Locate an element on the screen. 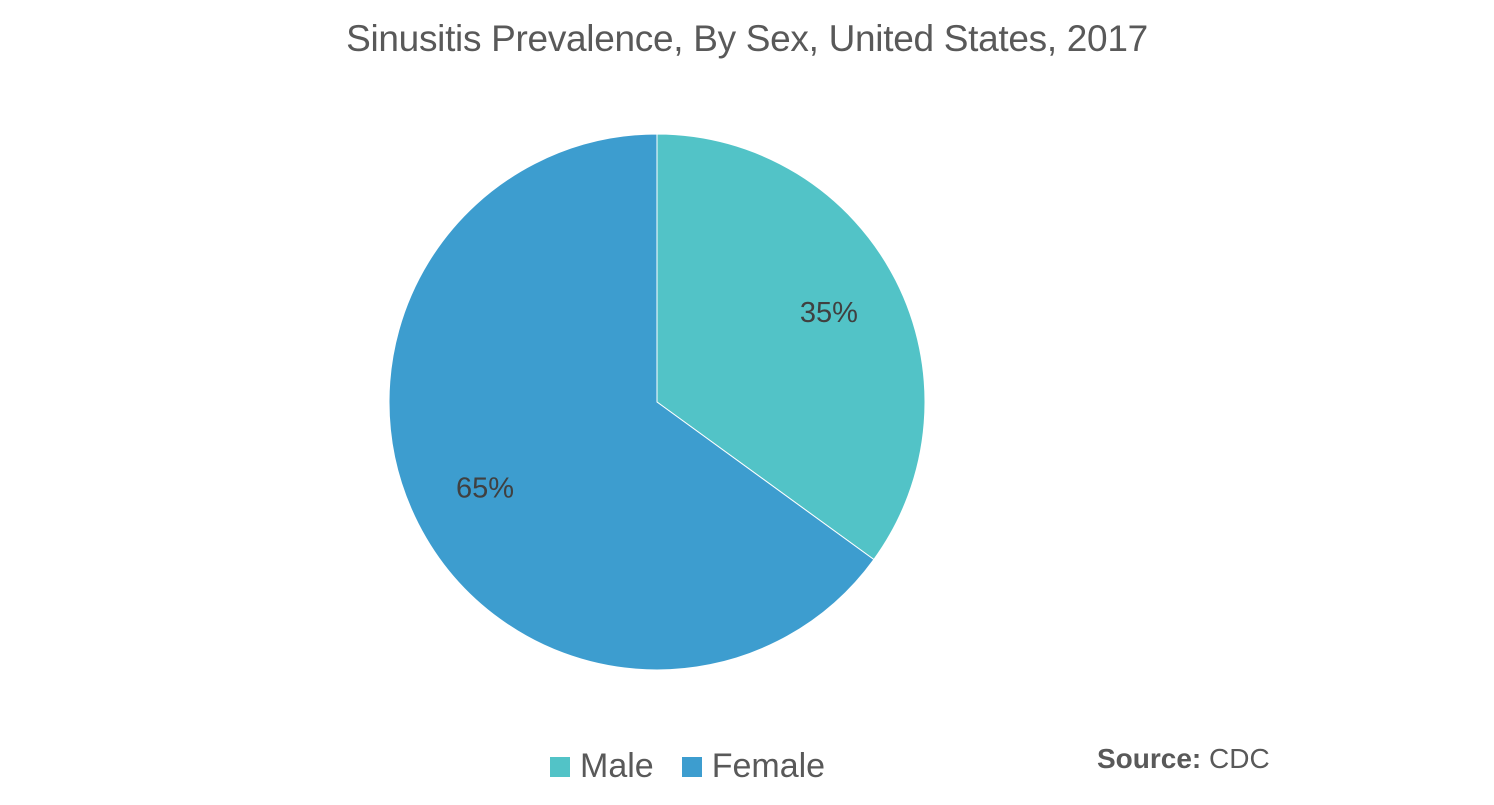 This screenshot has width=1494, height=805. legend-swatch-male is located at coordinates (560, 766).